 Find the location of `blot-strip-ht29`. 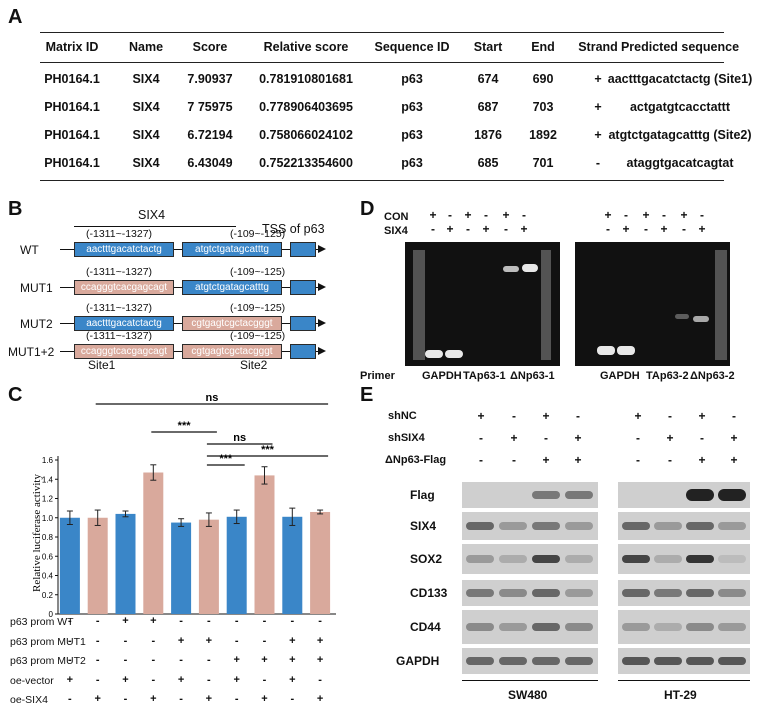

blot-strip-ht29 is located at coordinates (684, 661).